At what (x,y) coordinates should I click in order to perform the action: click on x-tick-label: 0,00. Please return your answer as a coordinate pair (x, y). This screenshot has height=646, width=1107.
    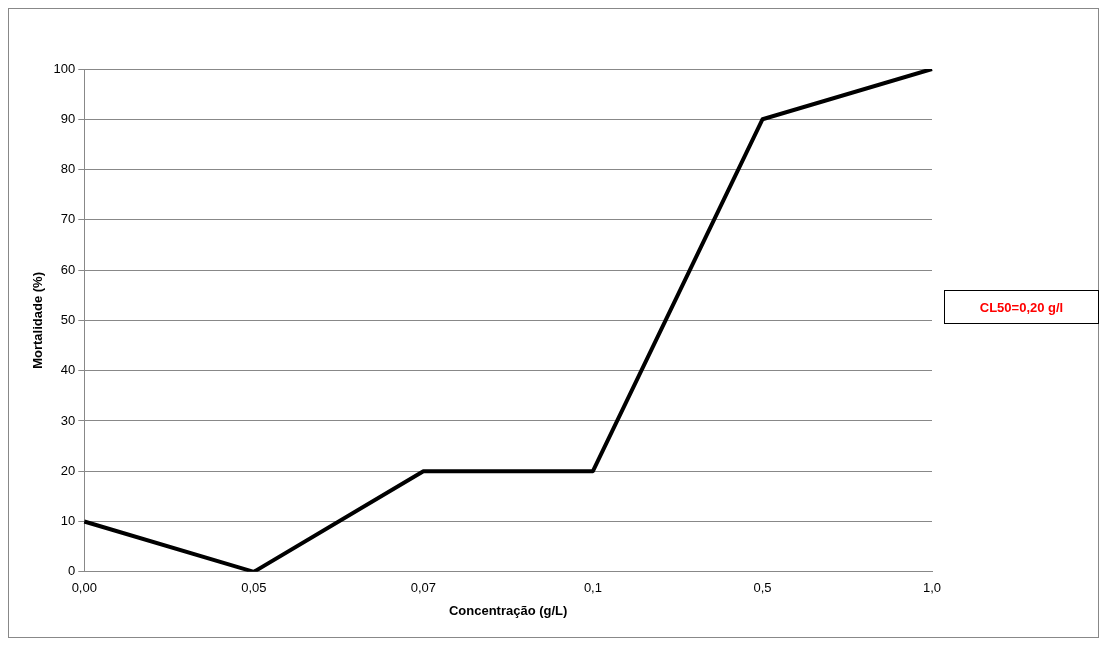
    Looking at the image, I should click on (84, 588).